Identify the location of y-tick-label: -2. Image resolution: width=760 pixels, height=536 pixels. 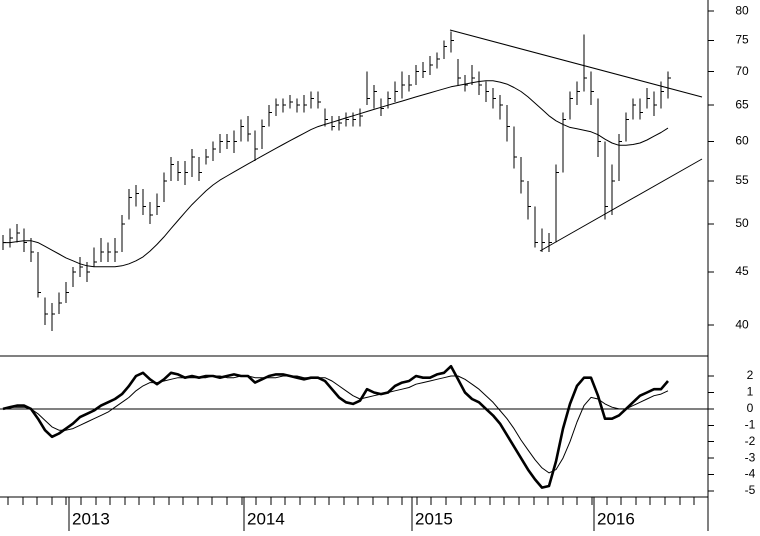
(750, 441).